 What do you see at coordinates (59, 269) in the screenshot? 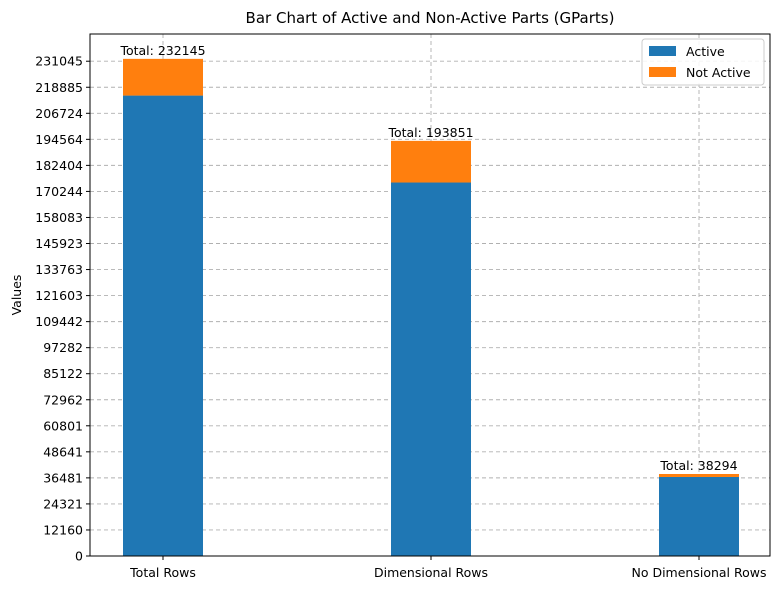
I see `y-tick-label: 133763` at bounding box center [59, 269].